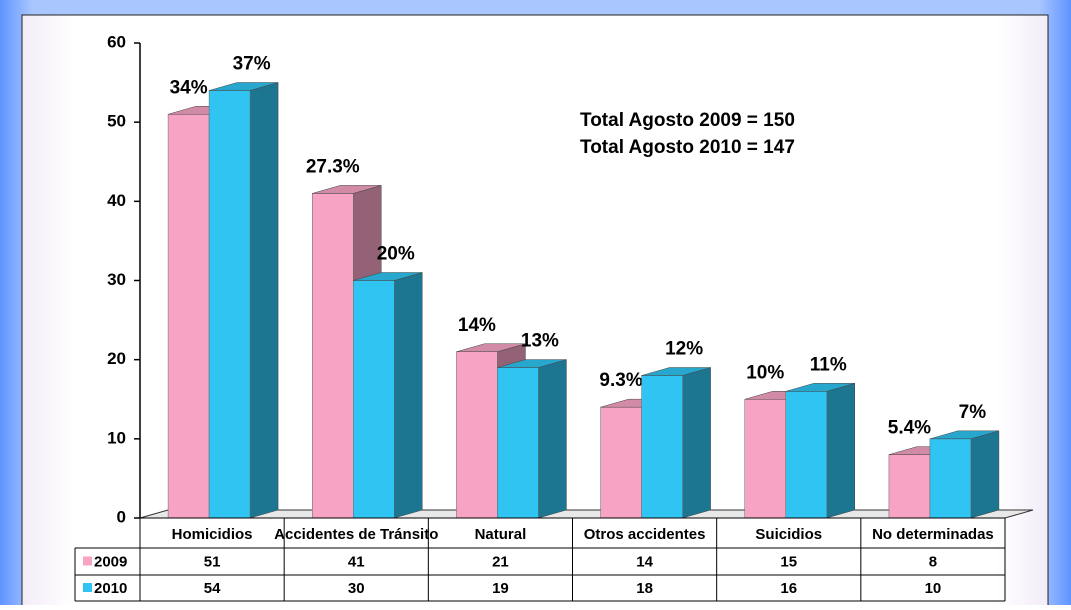 The width and height of the screenshot is (1071, 610). Describe the element at coordinates (116, 41) in the screenshot. I see `y-tick-label: 60` at that location.